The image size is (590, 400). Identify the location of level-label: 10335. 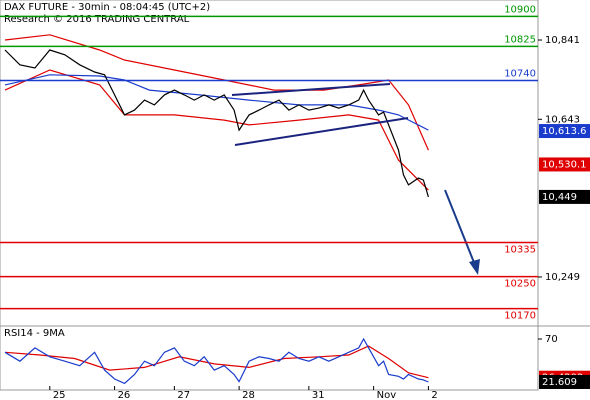
(520, 250).